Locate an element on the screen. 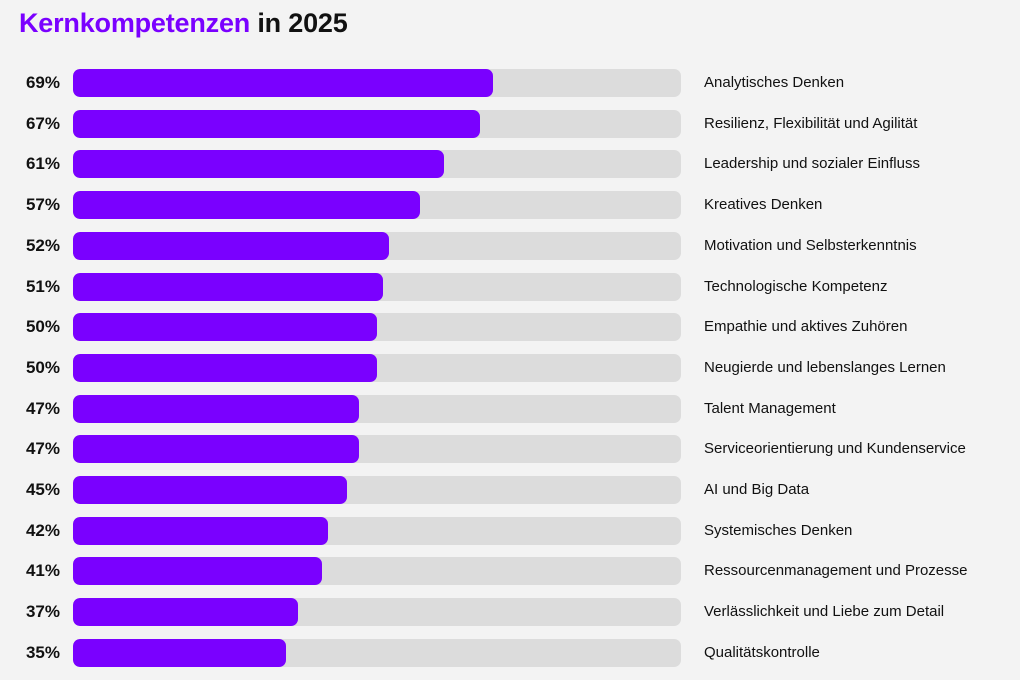  bar-value-label: 57% is located at coordinates (42, 205).